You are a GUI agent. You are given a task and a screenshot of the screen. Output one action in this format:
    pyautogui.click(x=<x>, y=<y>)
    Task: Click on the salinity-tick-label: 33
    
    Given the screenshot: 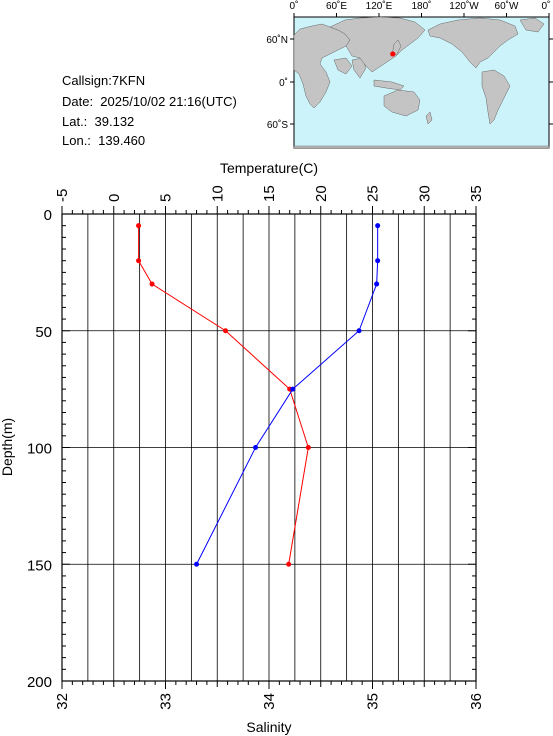 What is the action you would take?
    pyautogui.click(x=166, y=701)
    